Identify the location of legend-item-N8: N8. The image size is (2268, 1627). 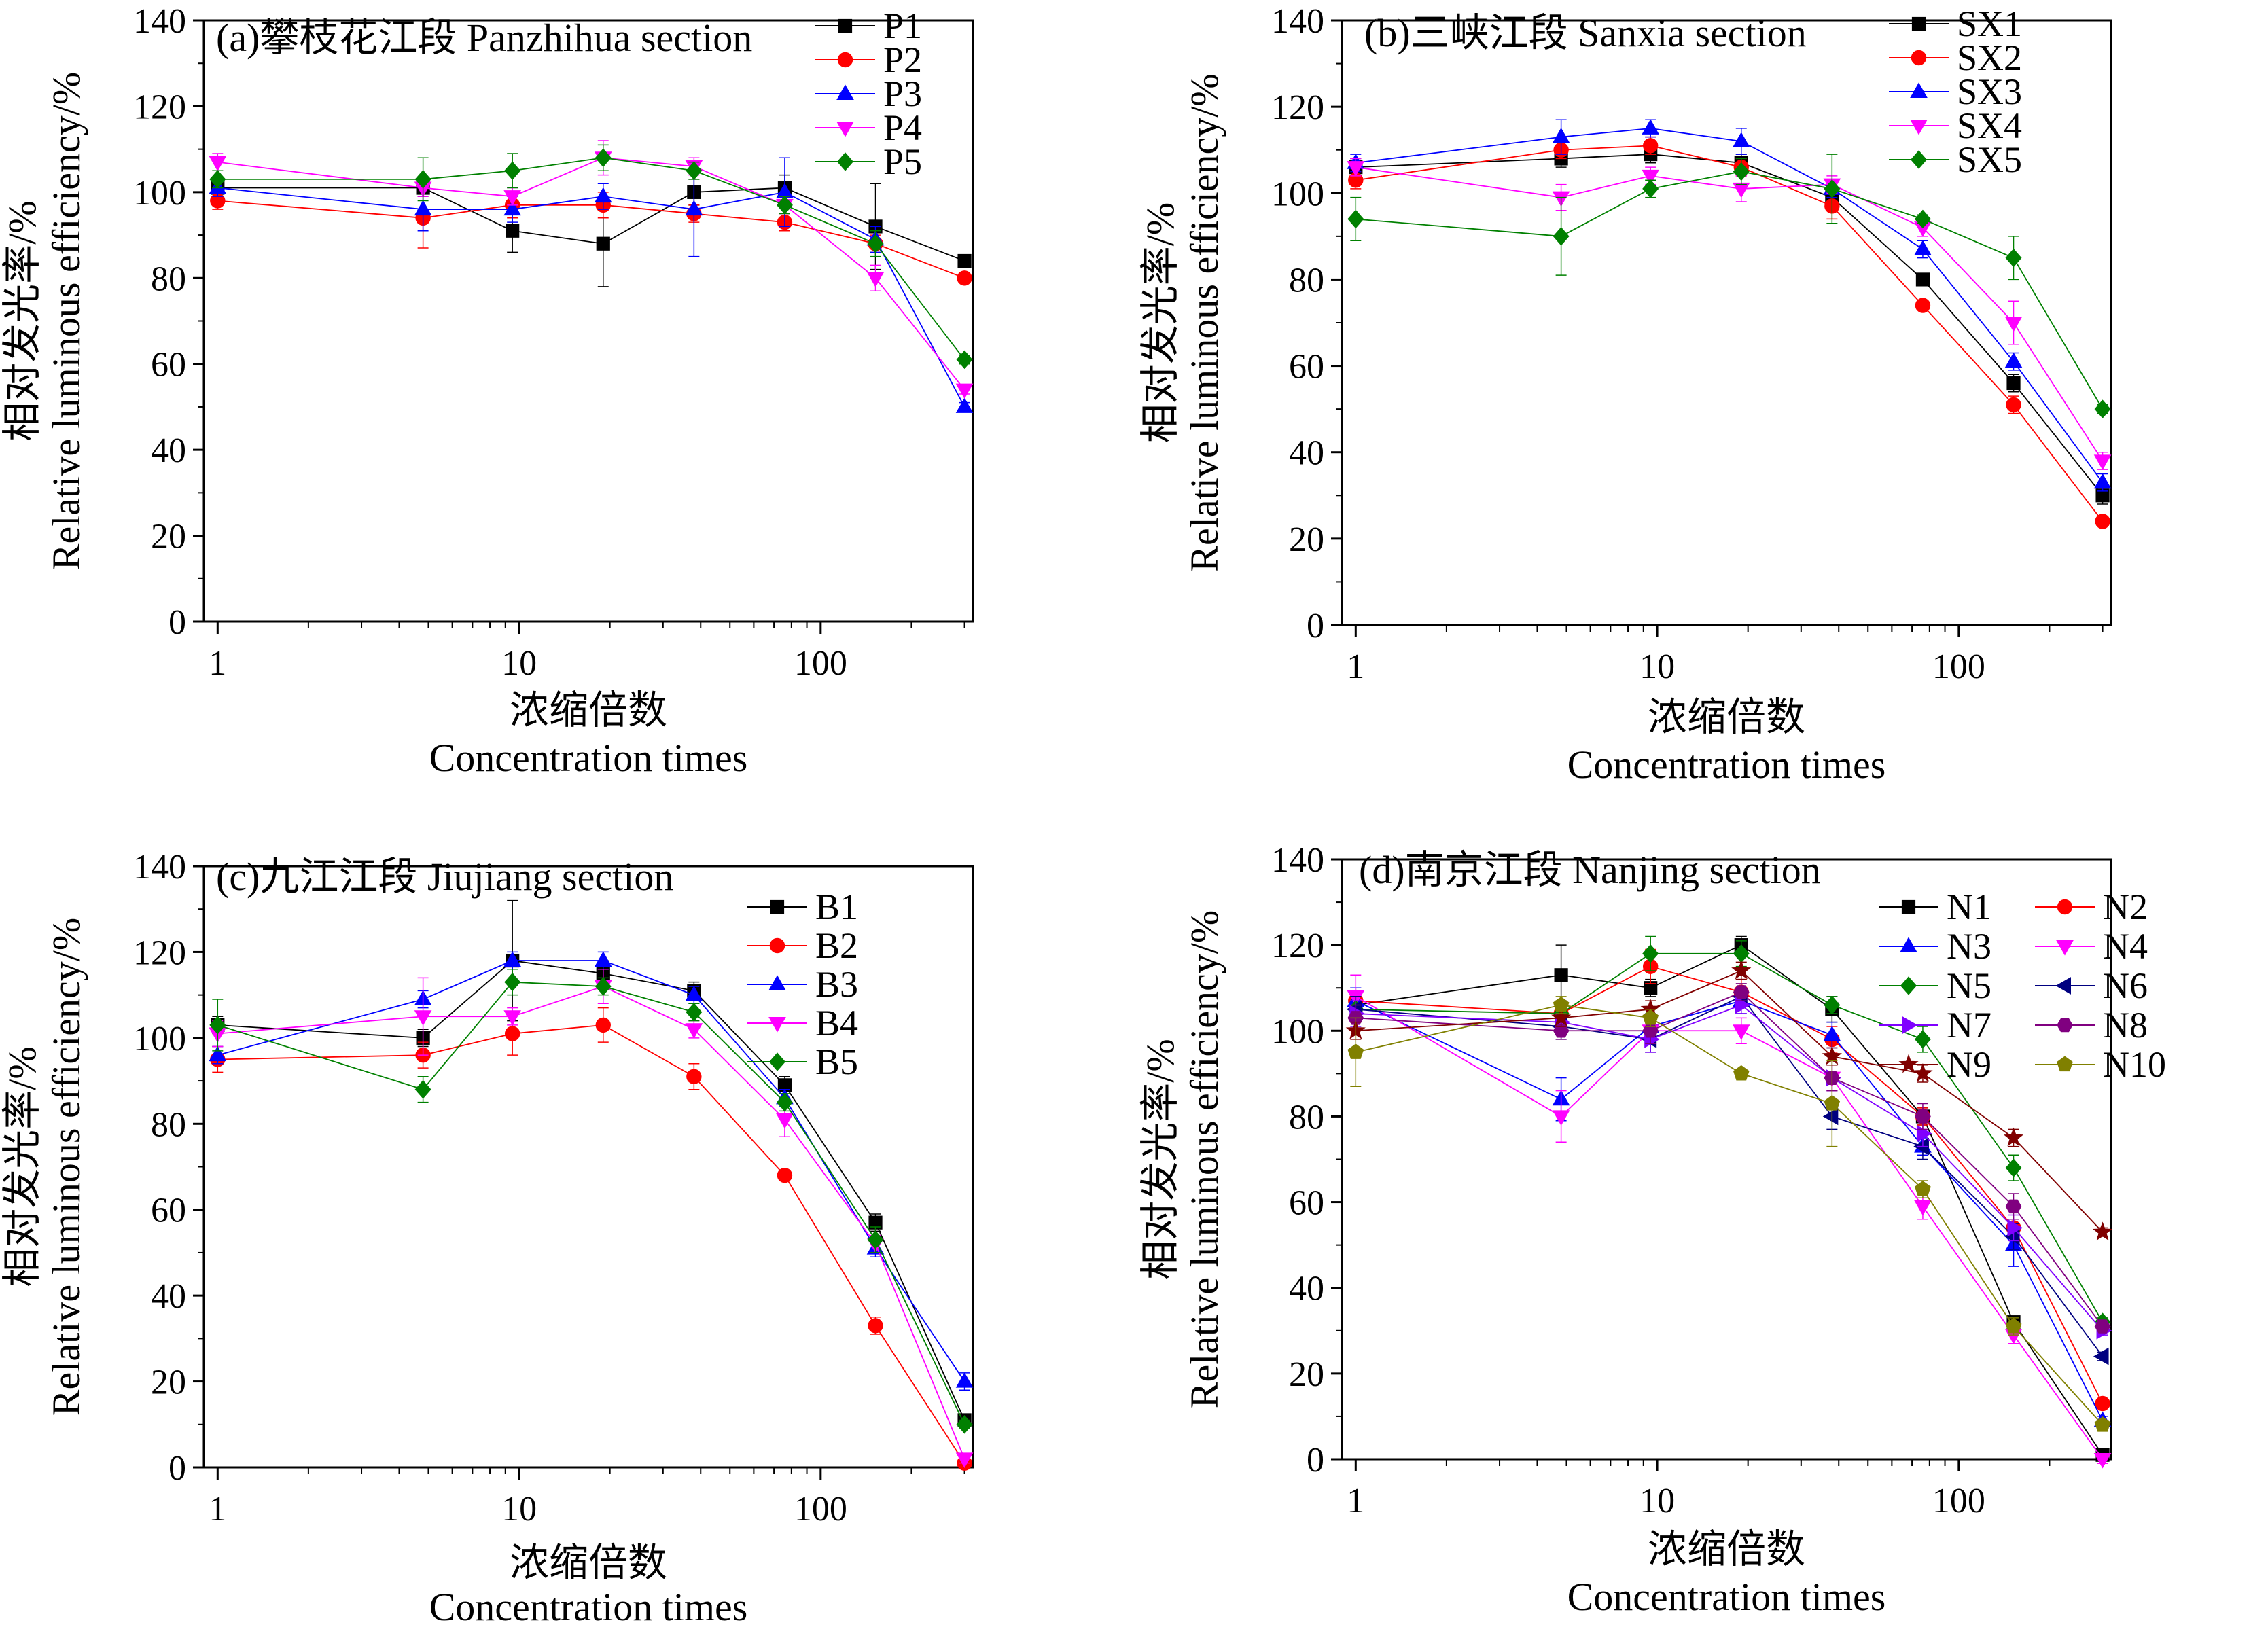
(2091, 1025).